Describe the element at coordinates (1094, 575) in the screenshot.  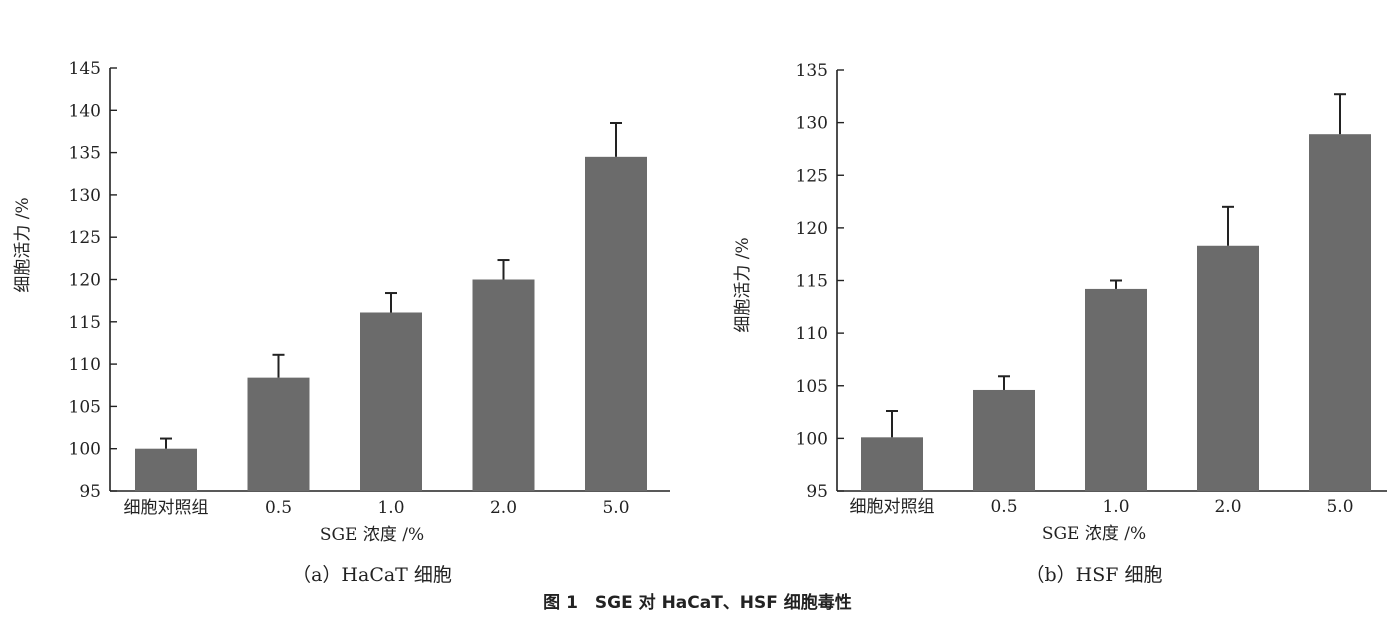
I see `panel-caption: （b）HSF 细胞` at that location.